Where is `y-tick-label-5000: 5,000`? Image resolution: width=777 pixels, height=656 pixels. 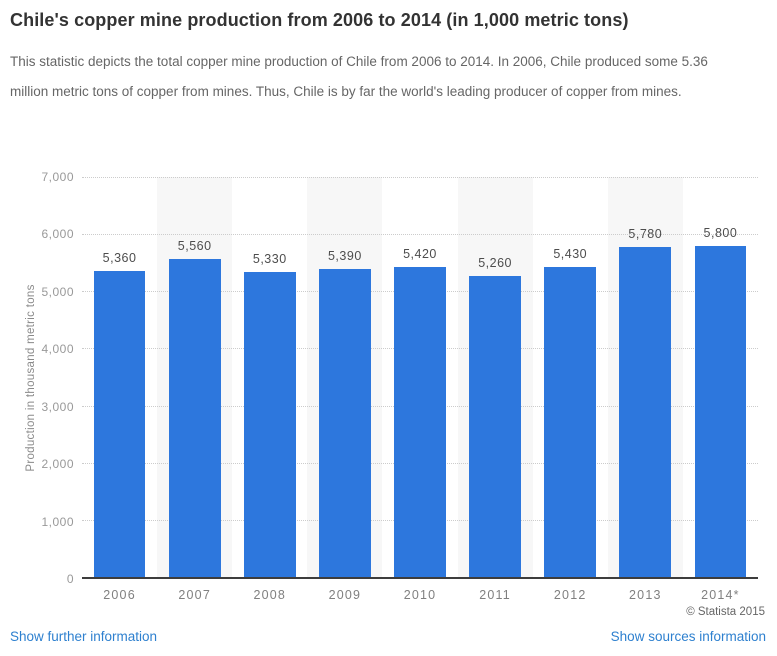 y-tick-label-5000: 5,000 is located at coordinates (57, 291).